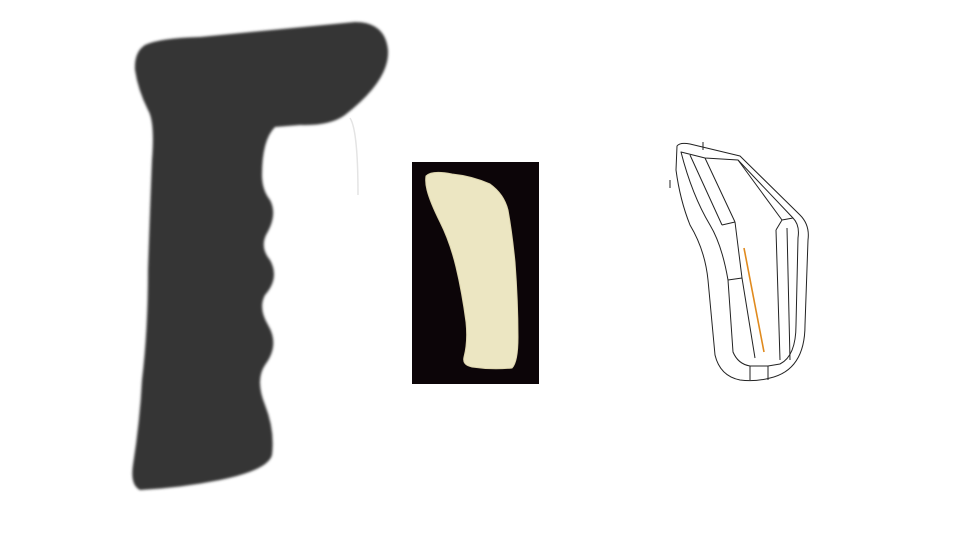 The height and width of the screenshot is (541, 961). Describe the element at coordinates (741, 267) in the screenshot. I see `drawing-construction-lines` at that location.